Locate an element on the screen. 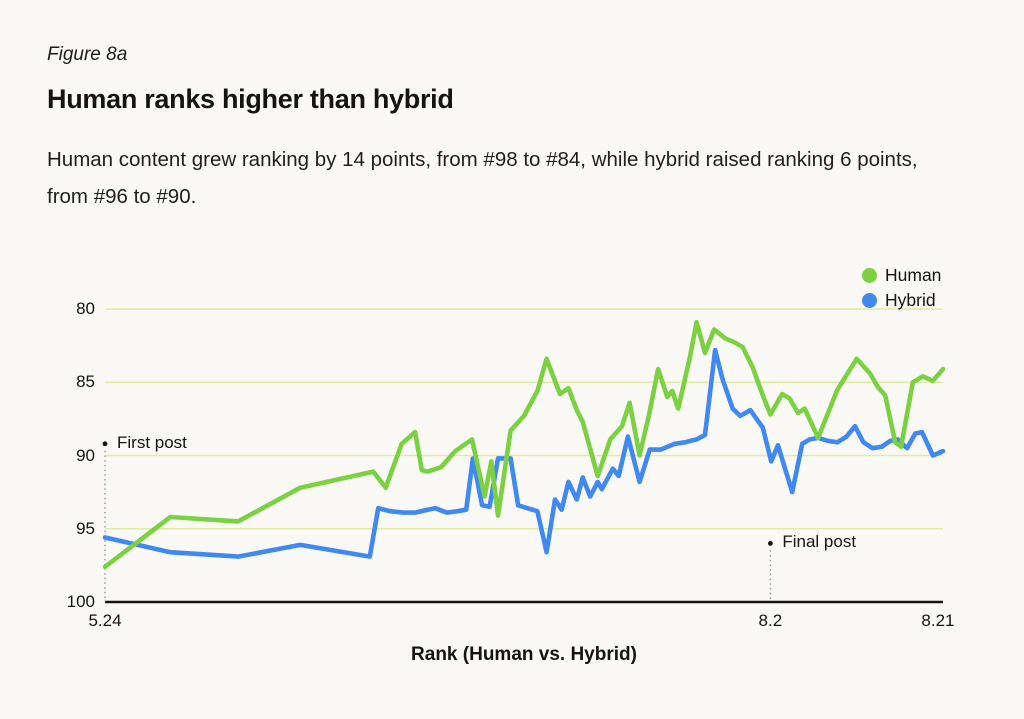 The width and height of the screenshot is (1024, 719). x-axis-label: Rank (Human vs. Hybrid) is located at coordinates (524, 654).